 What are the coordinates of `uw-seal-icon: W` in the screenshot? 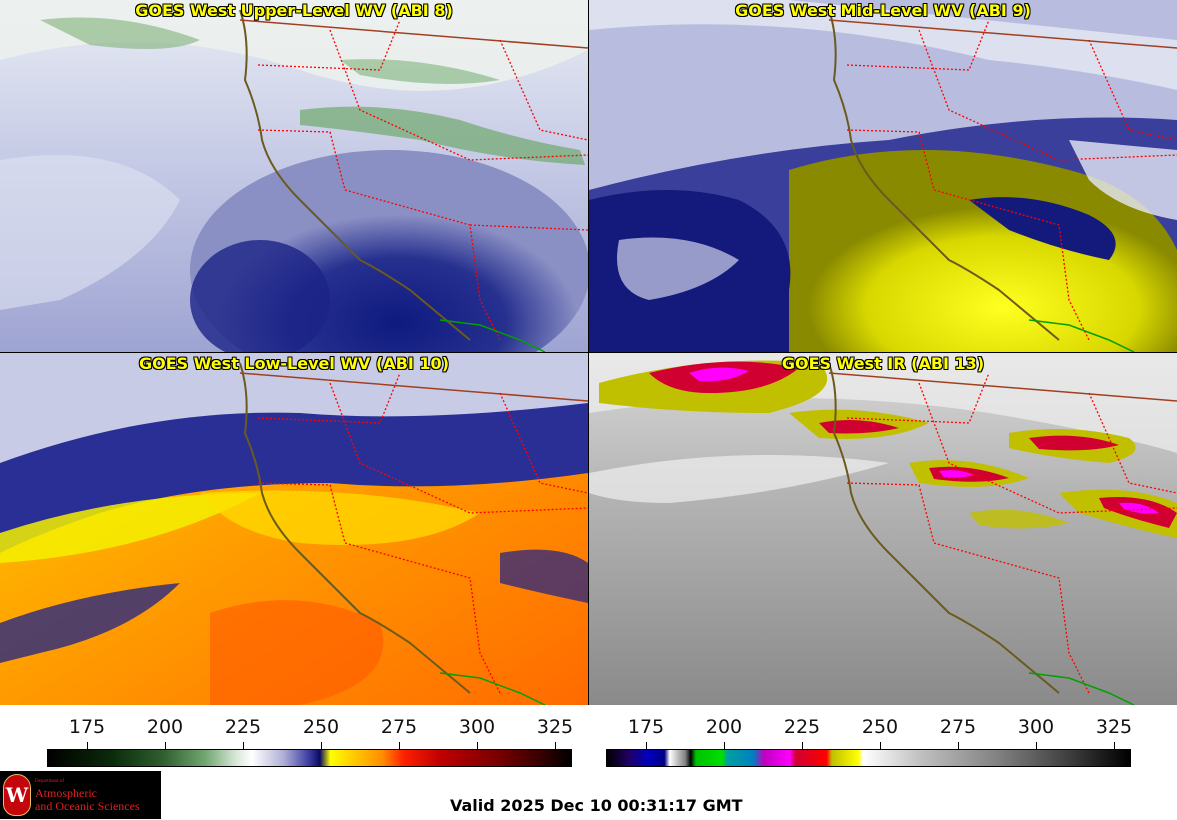 It's located at (17, 795).